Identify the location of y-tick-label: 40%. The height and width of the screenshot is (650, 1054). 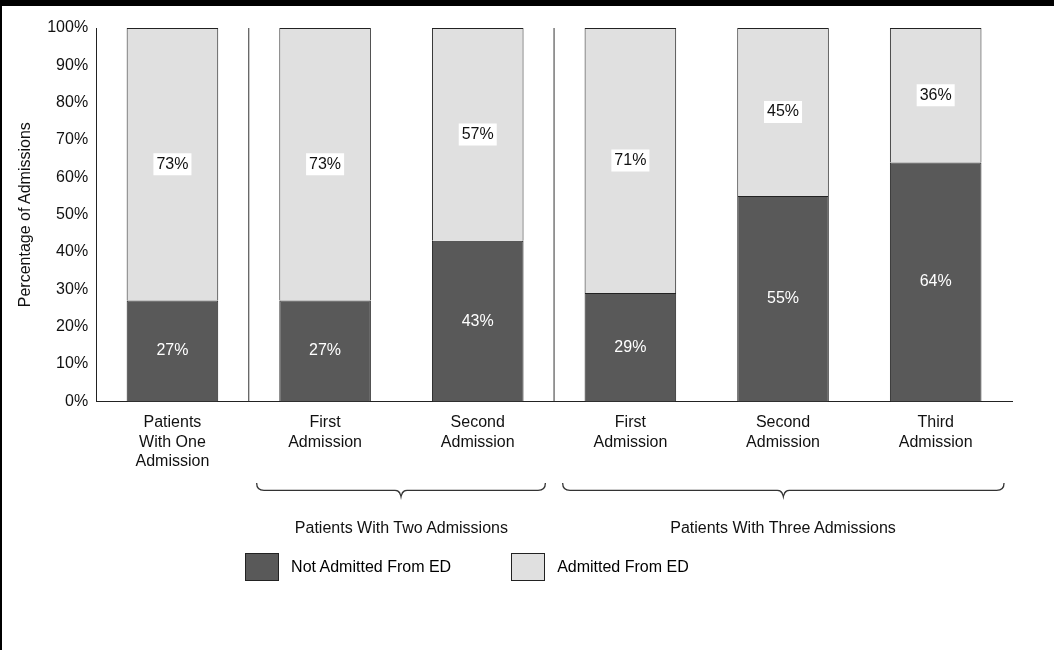
(72, 251).